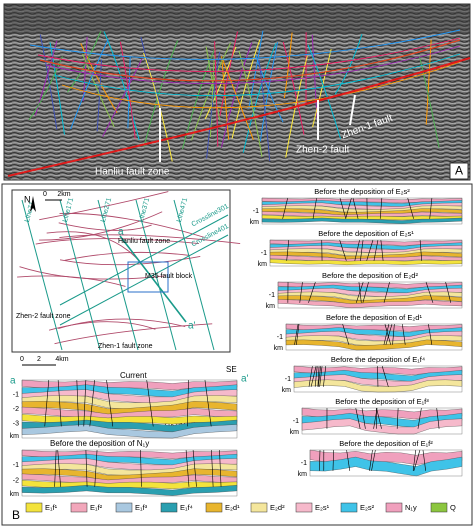 Image resolution: width=474 pixels, height=532 pixels. I want to click on legend: E₁f¹ E₁f² E₁f³ E₁f⁴ E₂d¹ E₂d² E₂s¹ E₂s² N₁y Q, so click(241, 507).